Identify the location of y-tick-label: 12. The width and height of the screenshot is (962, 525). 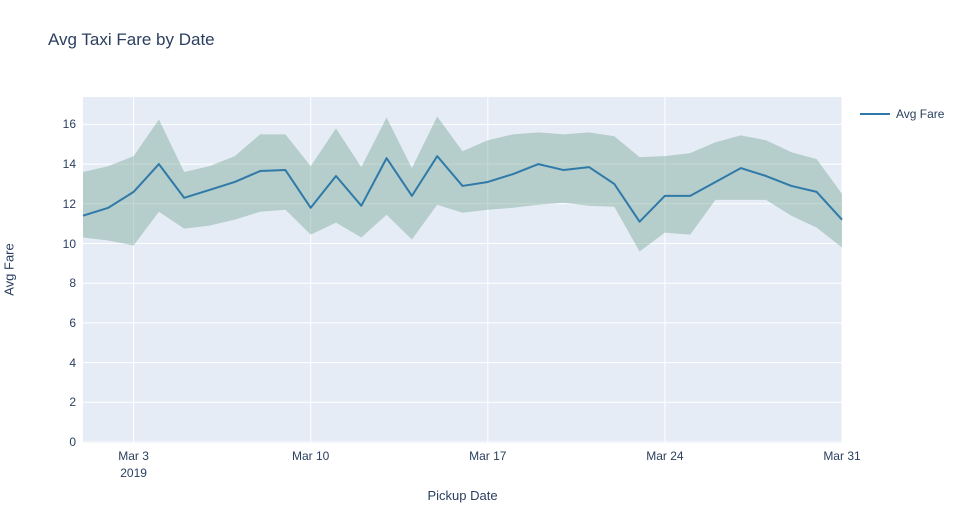
(69, 203).